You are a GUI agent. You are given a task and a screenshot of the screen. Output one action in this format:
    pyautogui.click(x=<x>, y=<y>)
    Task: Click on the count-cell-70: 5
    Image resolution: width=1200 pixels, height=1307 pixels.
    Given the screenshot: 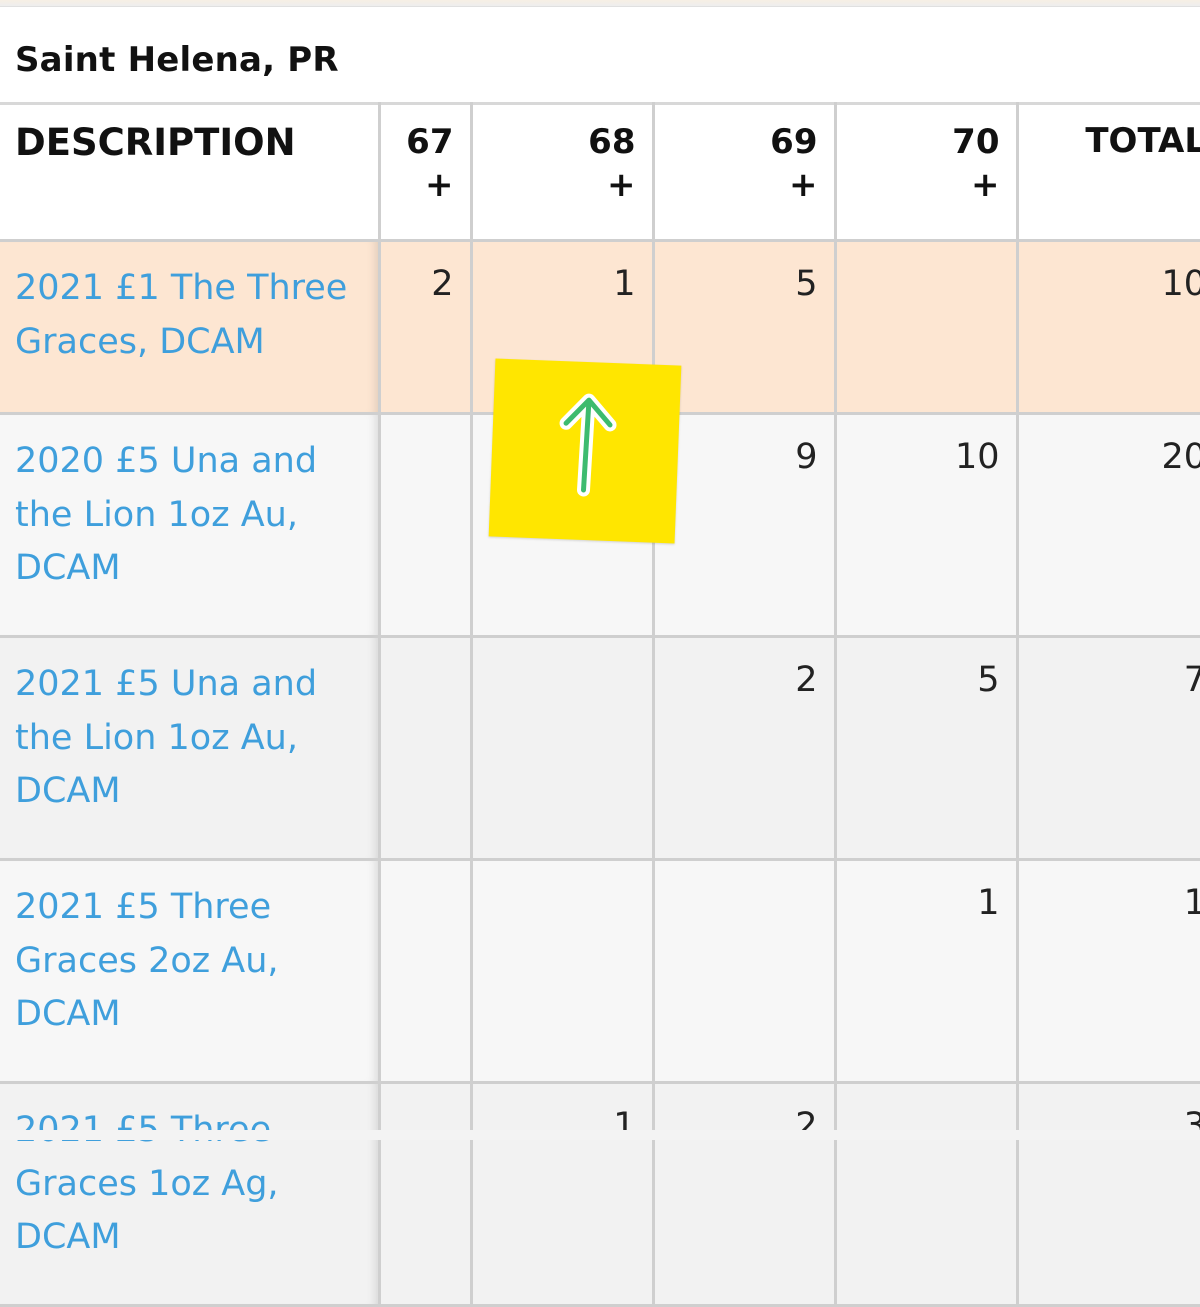 What is the action you would take?
    pyautogui.click(x=926, y=748)
    